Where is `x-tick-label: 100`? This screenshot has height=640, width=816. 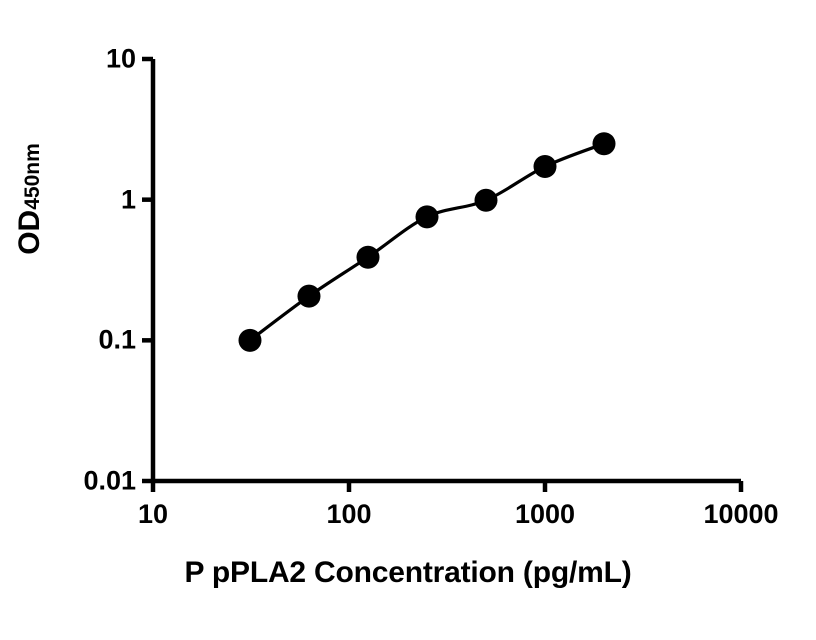
x-tick-label: 100 is located at coordinates (349, 514).